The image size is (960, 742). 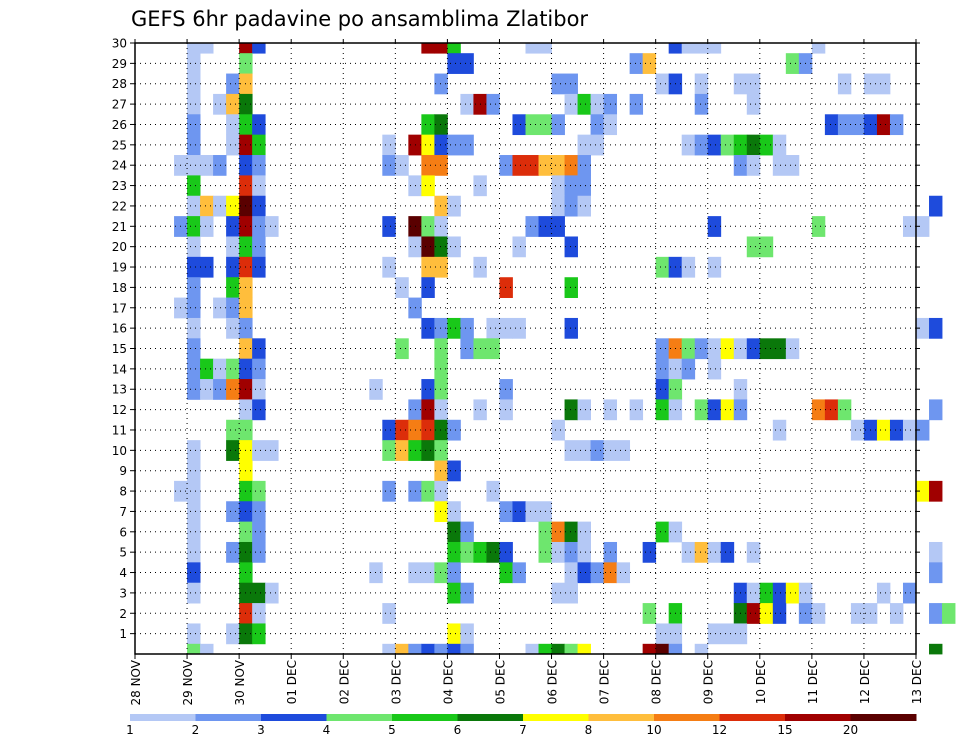 I want to click on chart-title: GEFS 6hr padavine po ansamblima Zlatibor, so click(x=359, y=19).